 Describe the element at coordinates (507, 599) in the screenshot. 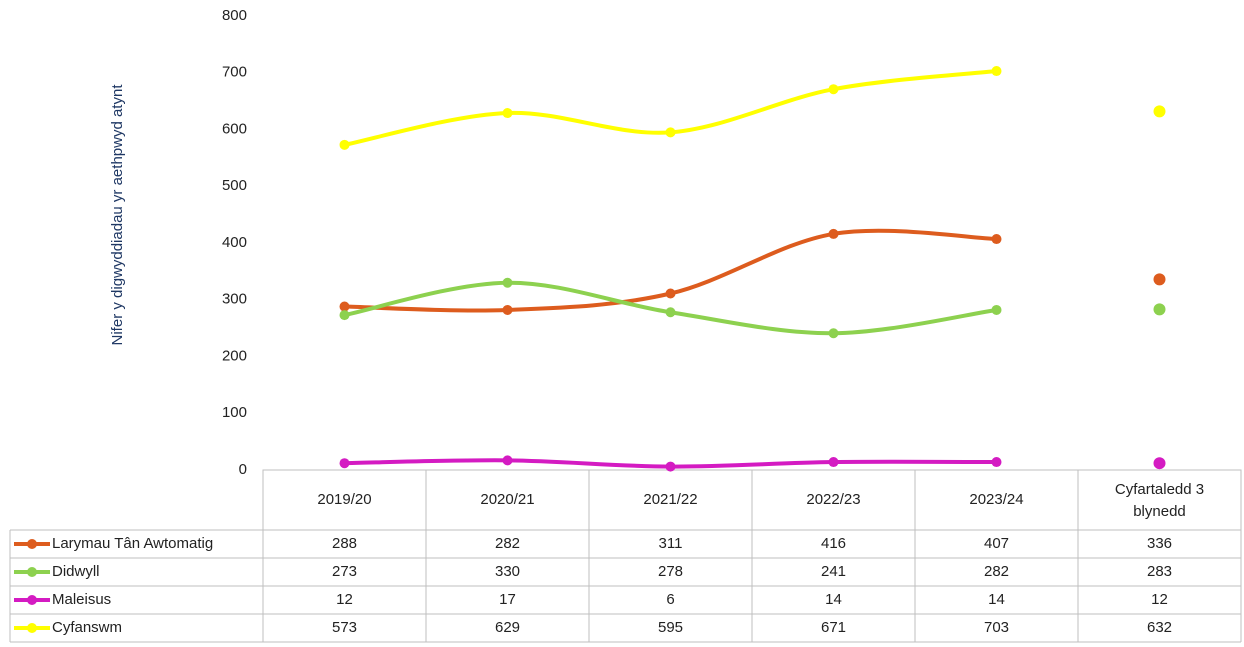

I see `table-value: 17` at that location.